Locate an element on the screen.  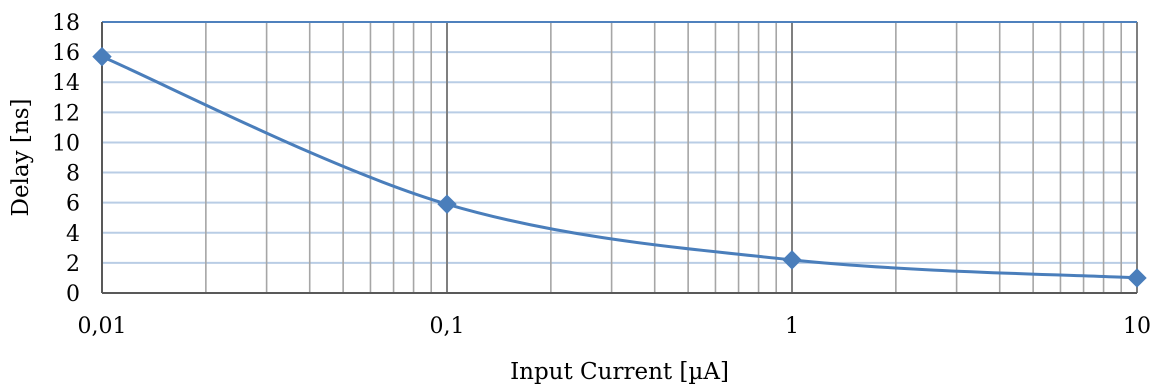
y-tick-label: 8 is located at coordinates (73, 174).